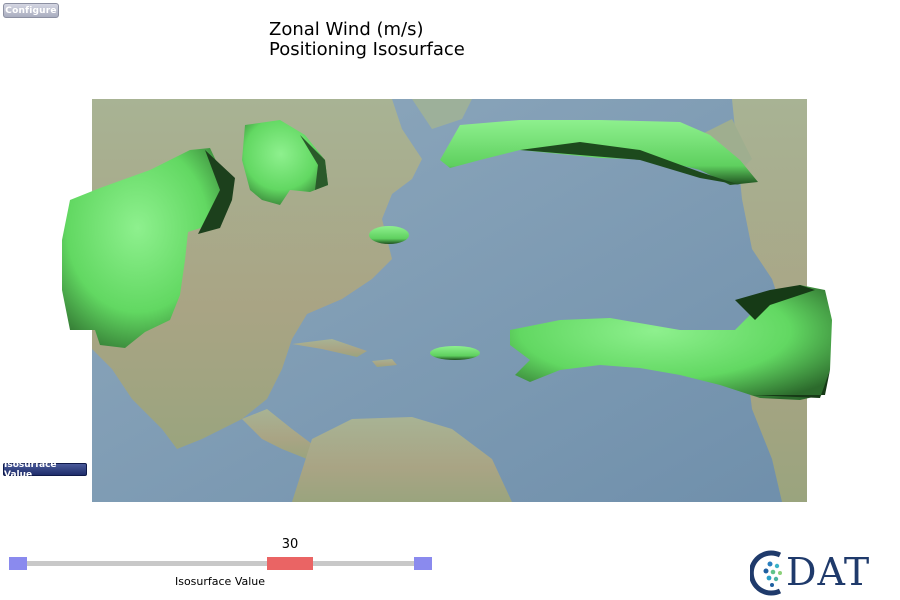  I want to click on cdat-logo-text: DAT, so click(828, 572).